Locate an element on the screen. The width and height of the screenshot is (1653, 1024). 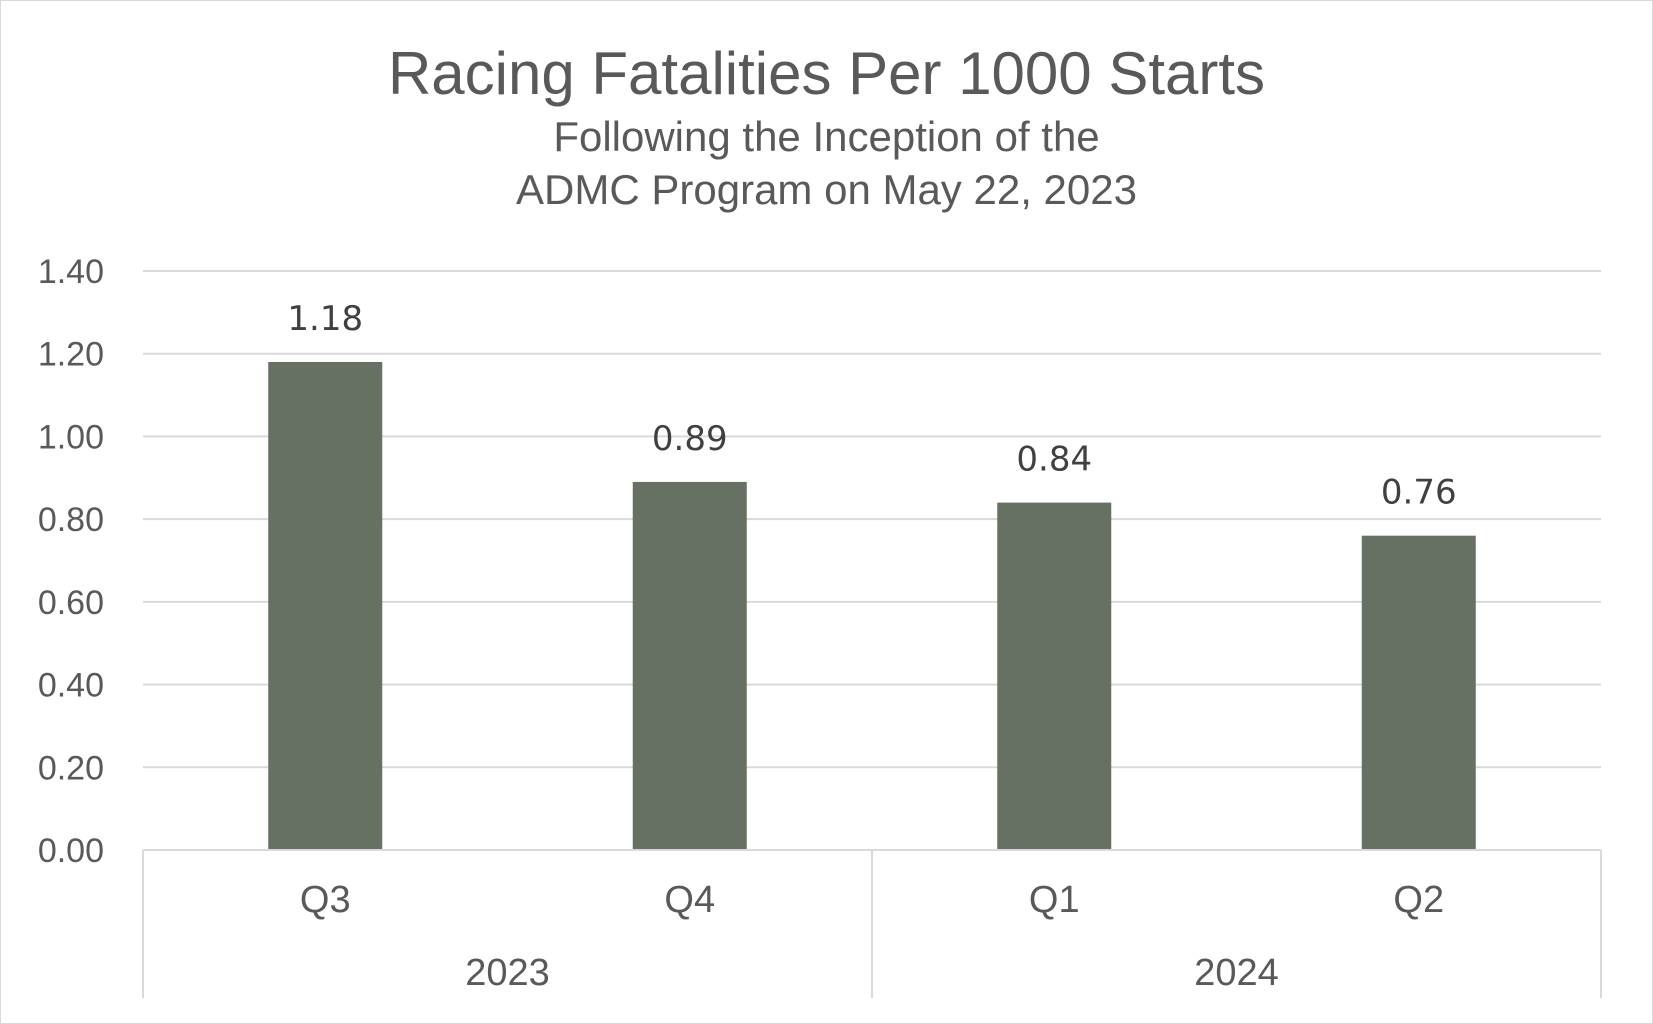
data-label: 0.84 is located at coordinates (1054, 460).